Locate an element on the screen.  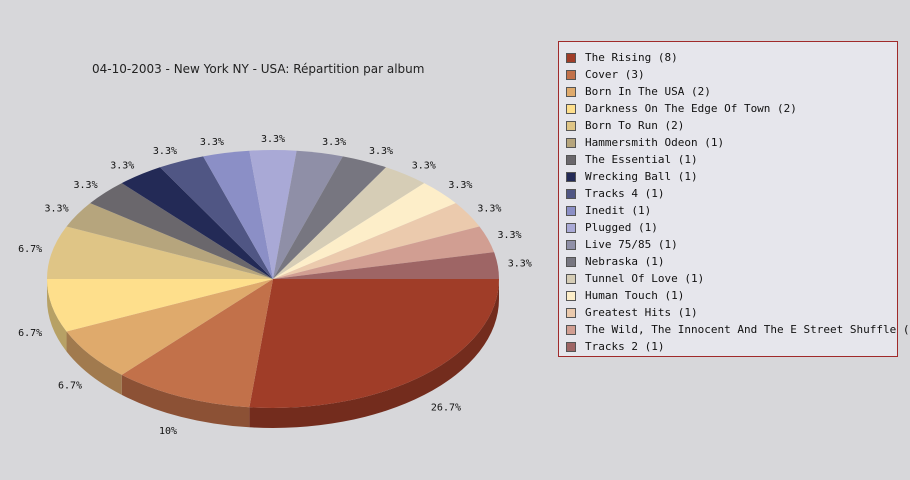
legend-label: Wrecking Ball (1) is located at coordinates (641, 176).